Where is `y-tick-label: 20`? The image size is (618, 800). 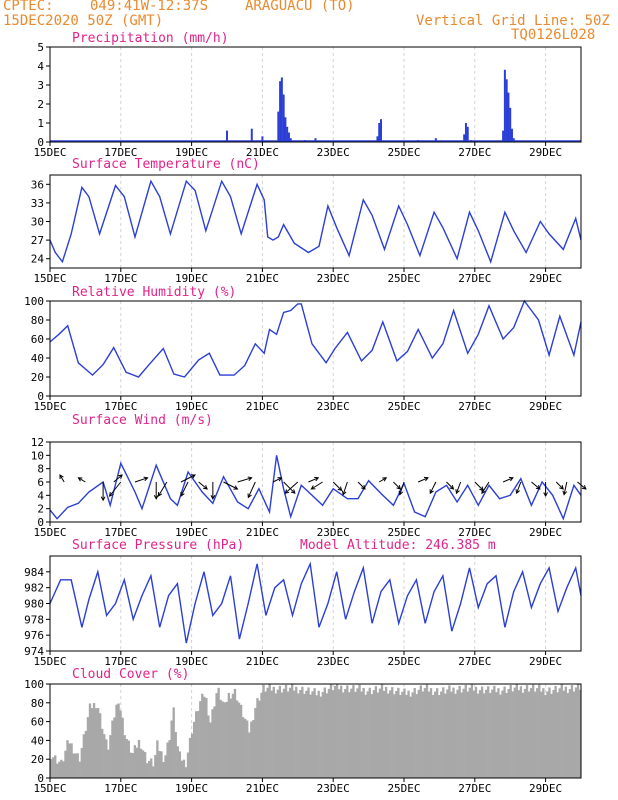
y-tick-label: 20 is located at coordinates (37, 759).